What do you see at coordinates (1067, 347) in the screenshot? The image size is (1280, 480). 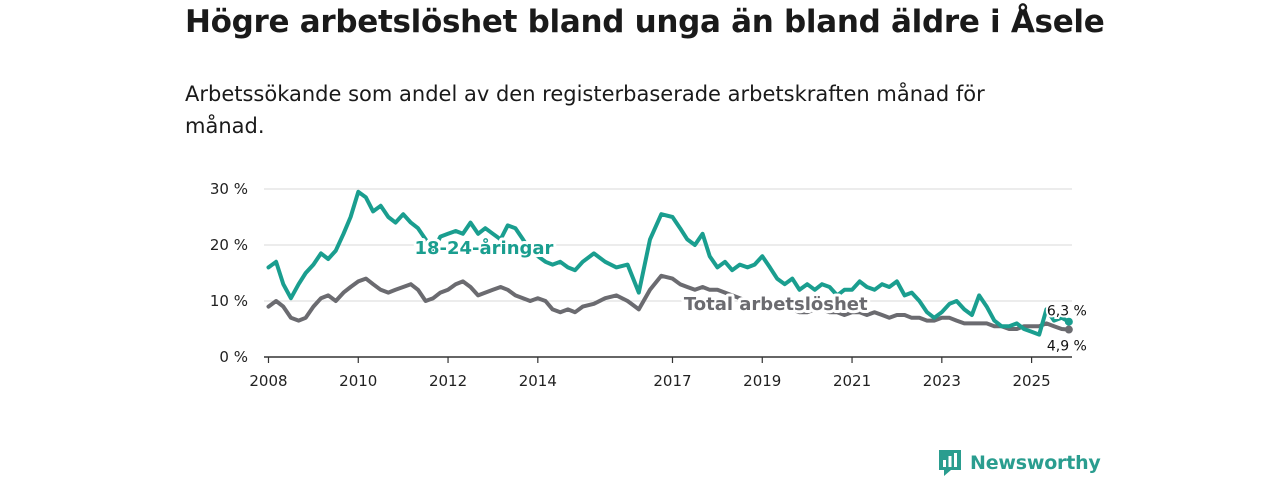 I see `end-label-total: 4,9 %` at bounding box center [1067, 347].